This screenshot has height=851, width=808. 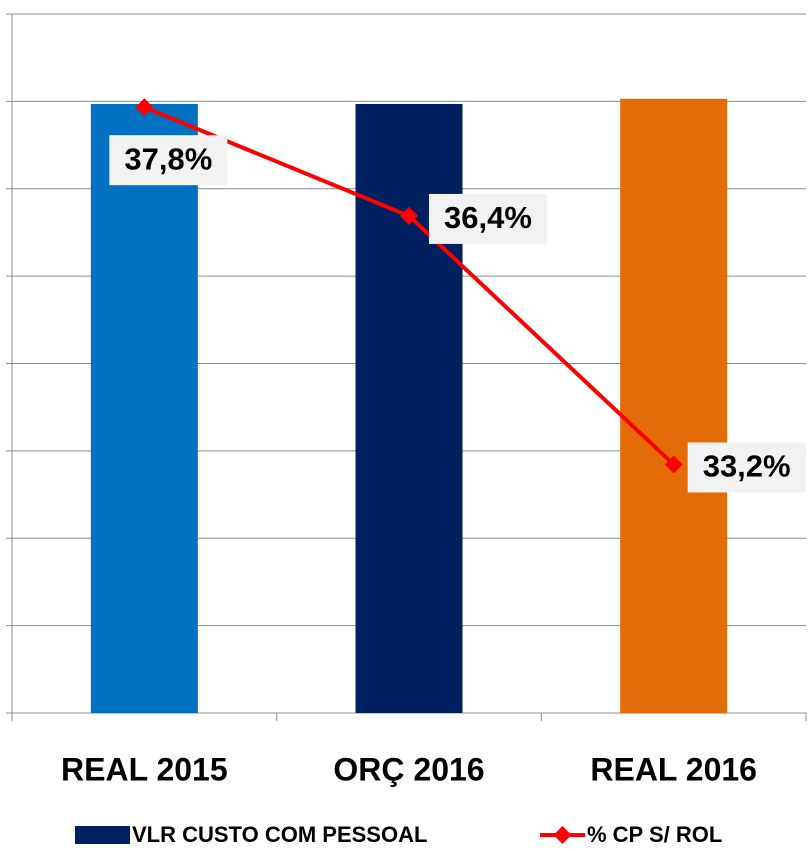 I want to click on data-label: 33,2%, so click(x=747, y=466).